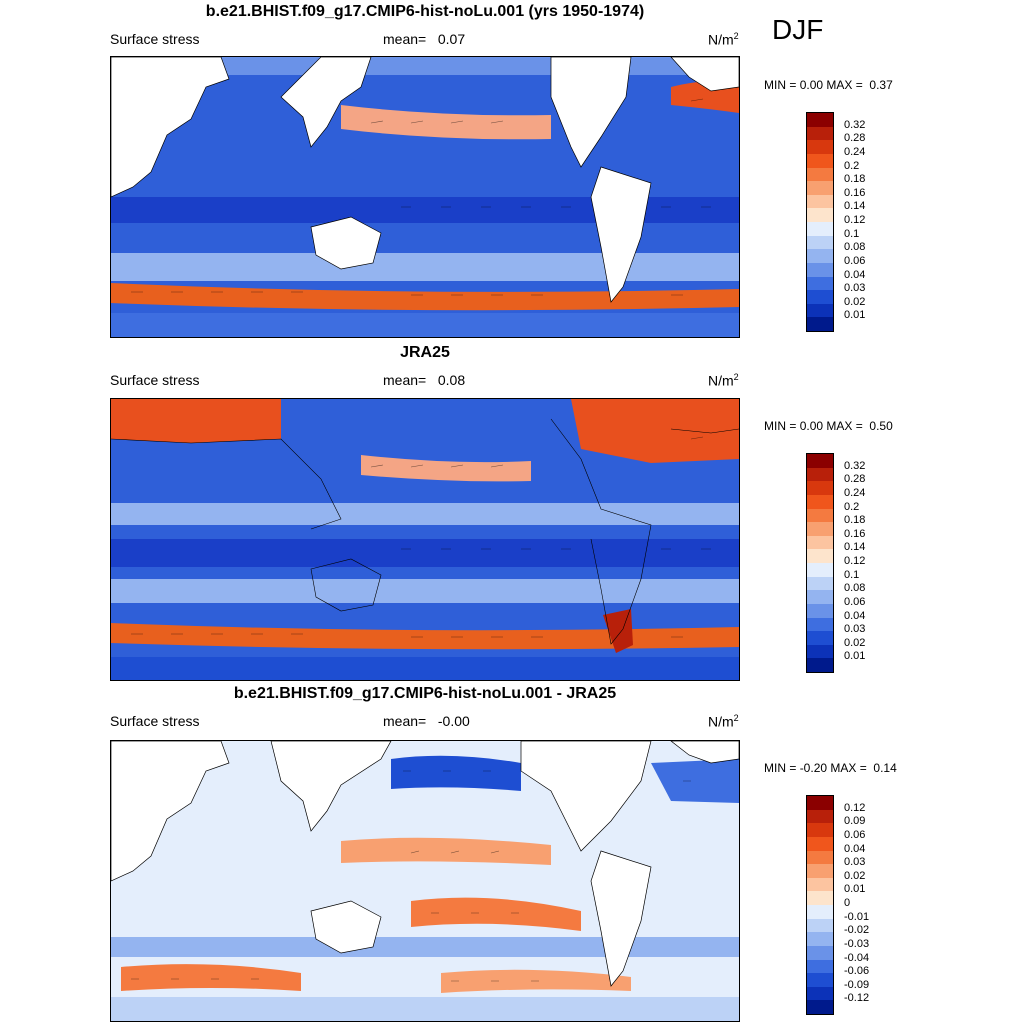 The image size is (1024, 1024). I want to click on panel-1-land-australia, so click(346, 243).